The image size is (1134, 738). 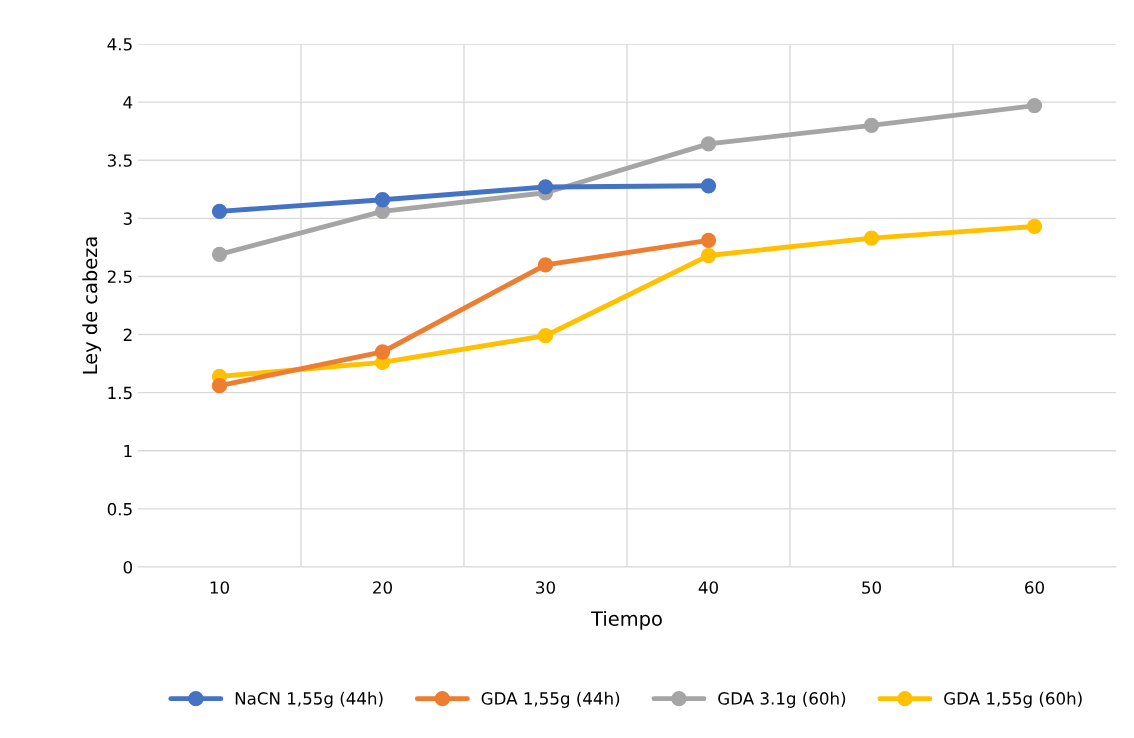 What do you see at coordinates (626, 620) in the screenshot?
I see `x-axis-title: Tiempo` at bounding box center [626, 620].